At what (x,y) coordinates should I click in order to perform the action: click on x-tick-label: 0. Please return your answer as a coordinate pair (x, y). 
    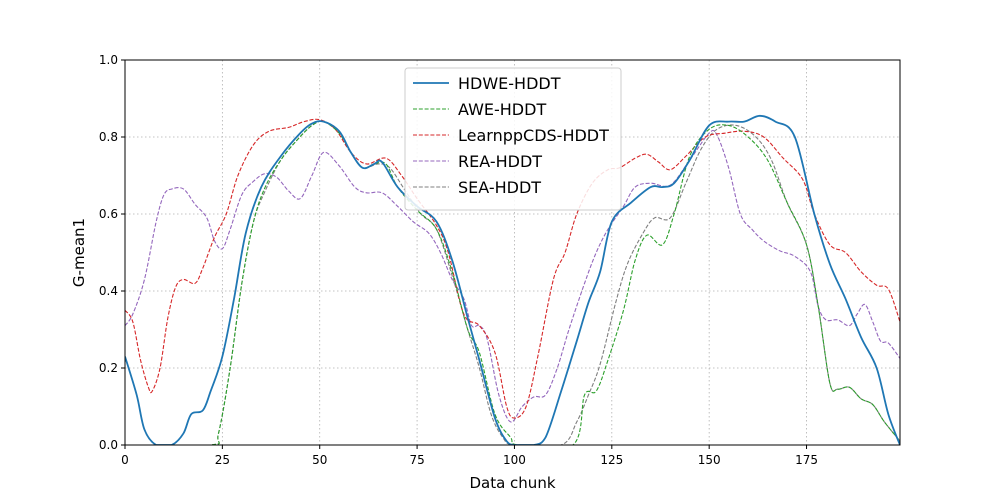
    Looking at the image, I should click on (125, 460).